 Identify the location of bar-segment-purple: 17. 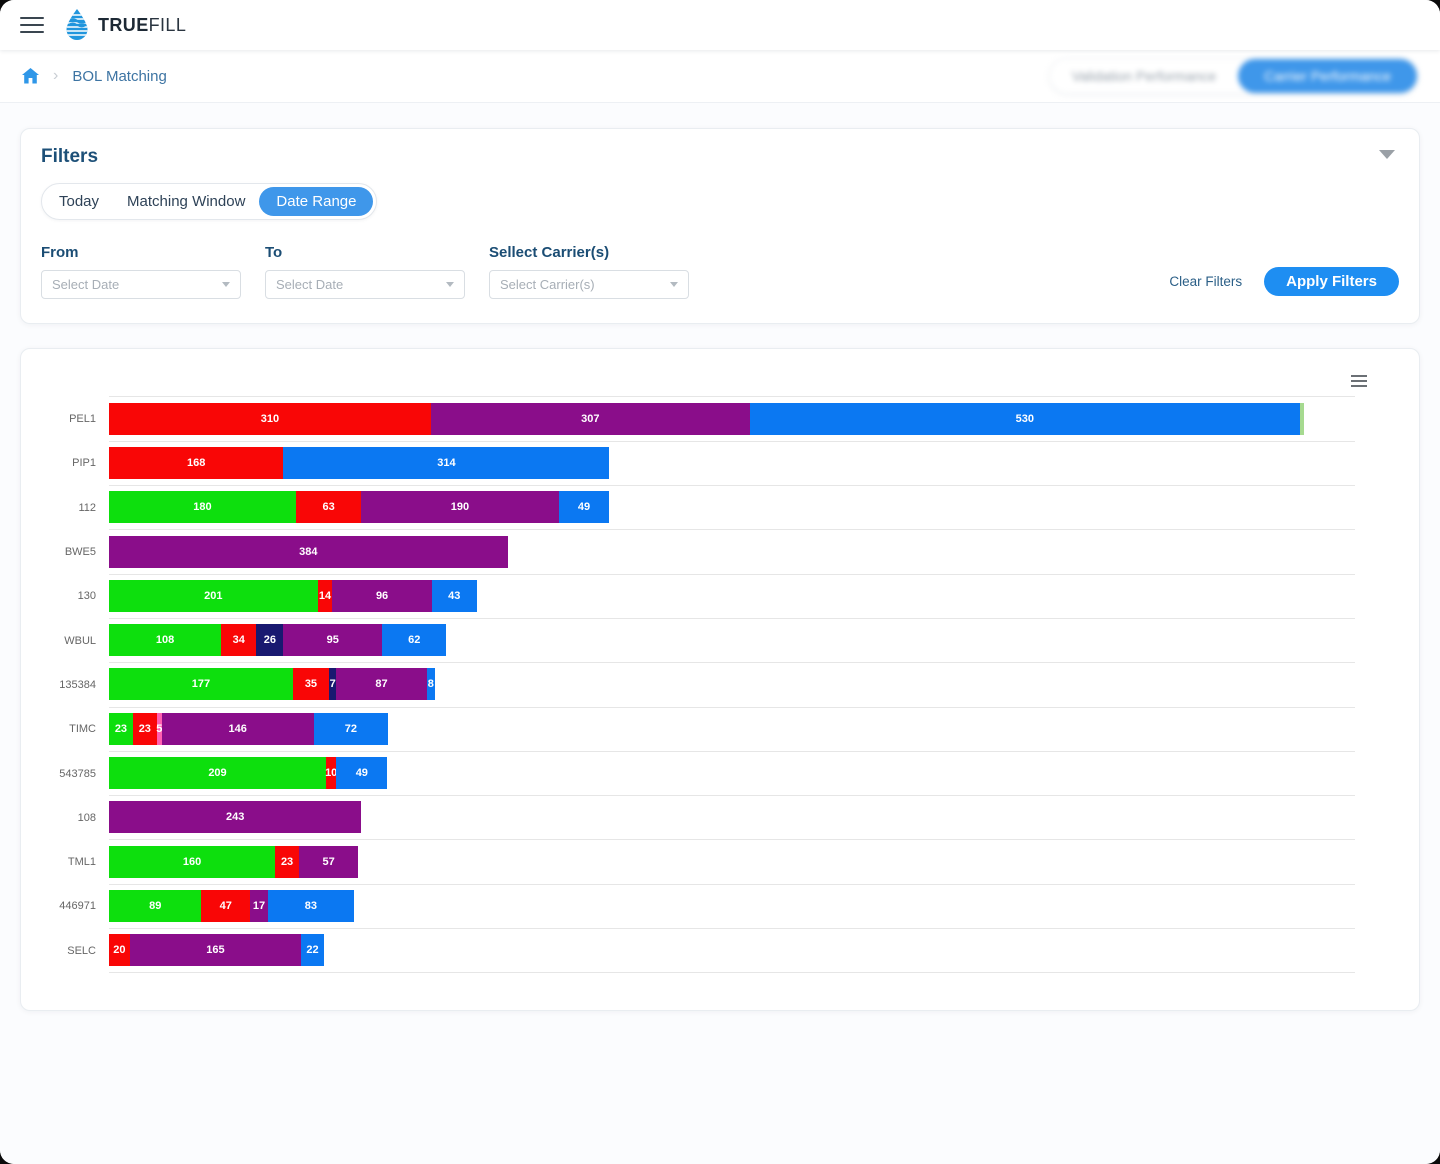
(259, 905).